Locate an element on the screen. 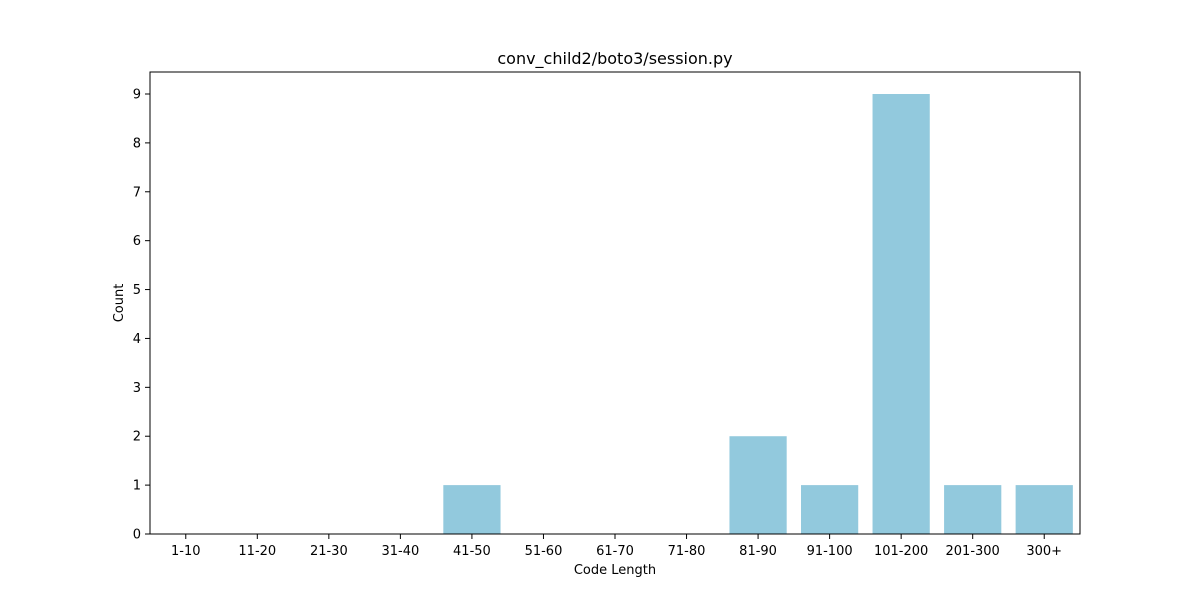  y-tick-label: 7 is located at coordinates (137, 192).